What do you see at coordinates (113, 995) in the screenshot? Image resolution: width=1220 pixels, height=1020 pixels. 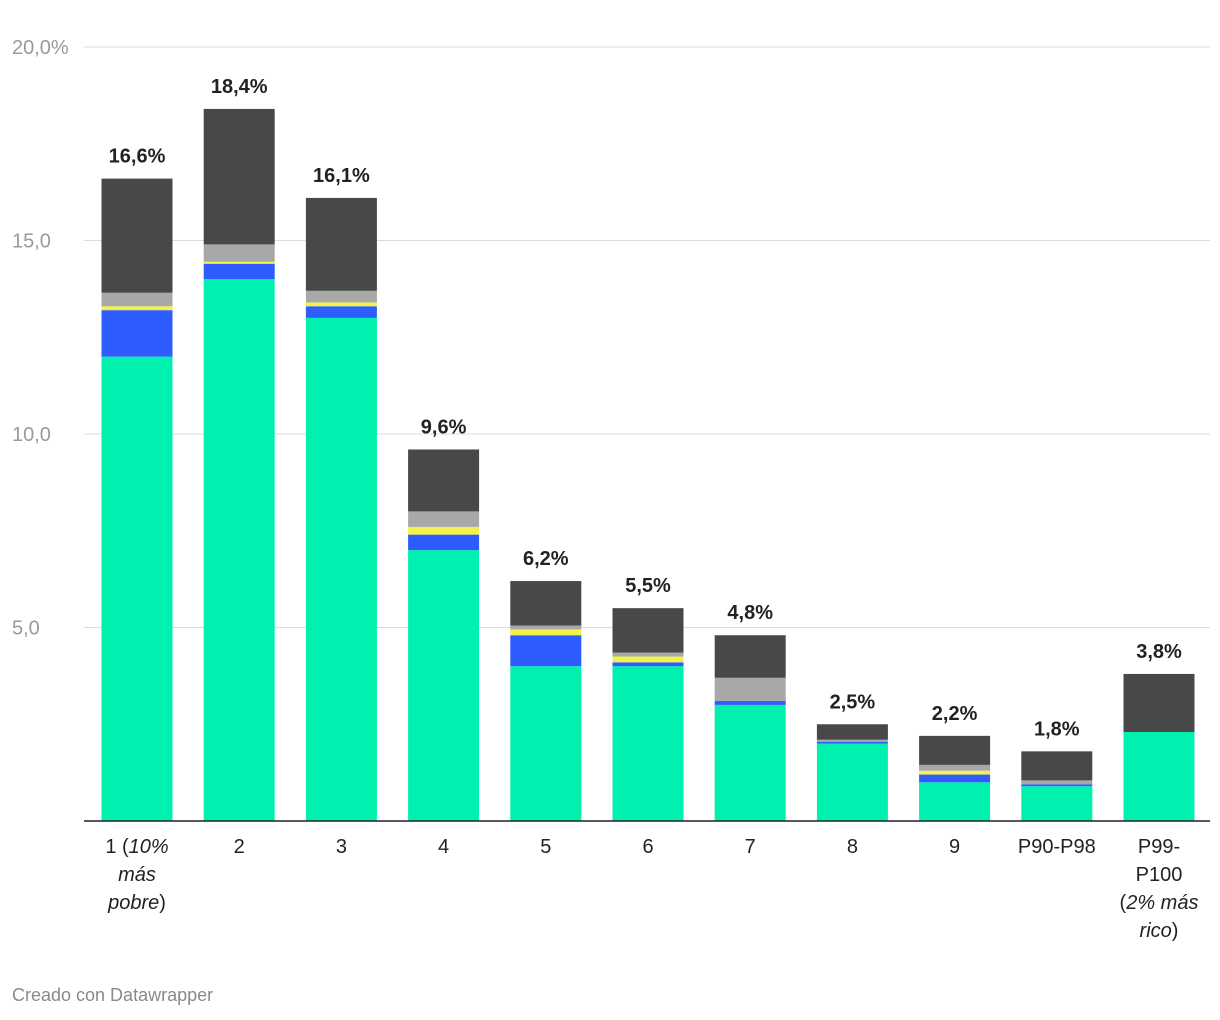 I see `footer-credit: Creado con Datawrapper` at bounding box center [113, 995].